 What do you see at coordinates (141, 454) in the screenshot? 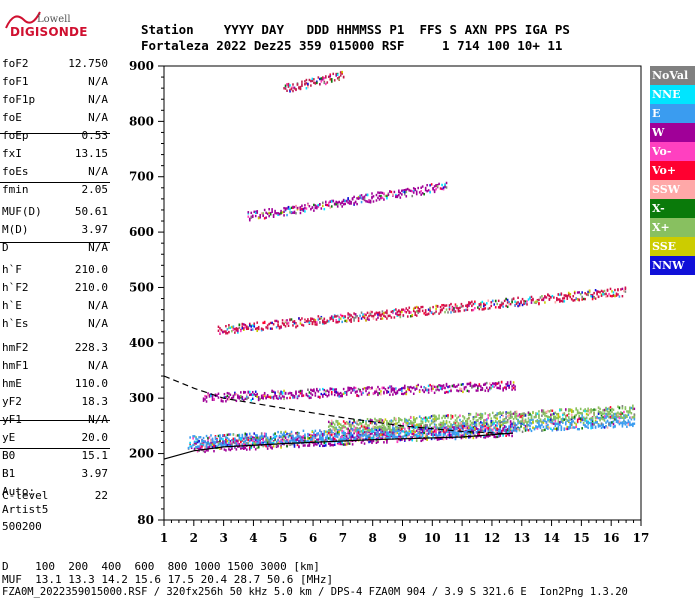
I see `y-tick-label: 200` at bounding box center [141, 454].